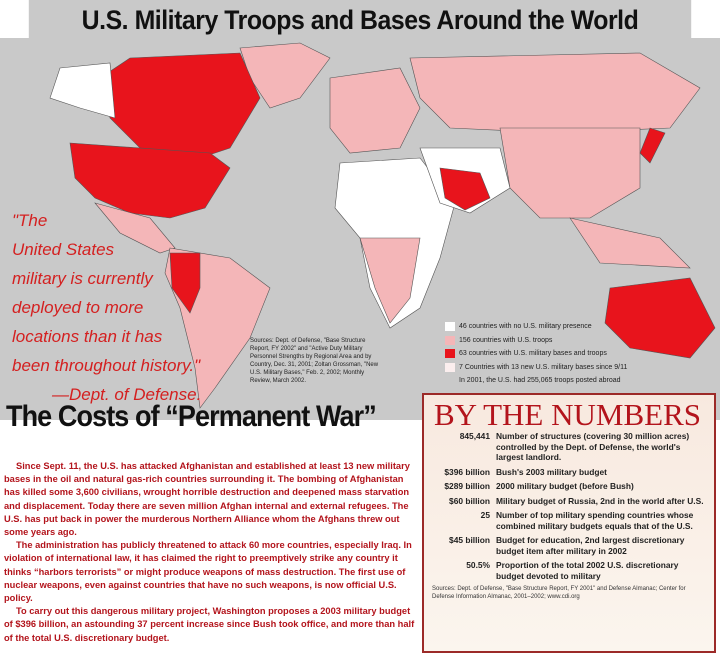 This screenshot has height=657, width=720. I want to click on number-description: 2000 military budget (before Bush), so click(565, 486).